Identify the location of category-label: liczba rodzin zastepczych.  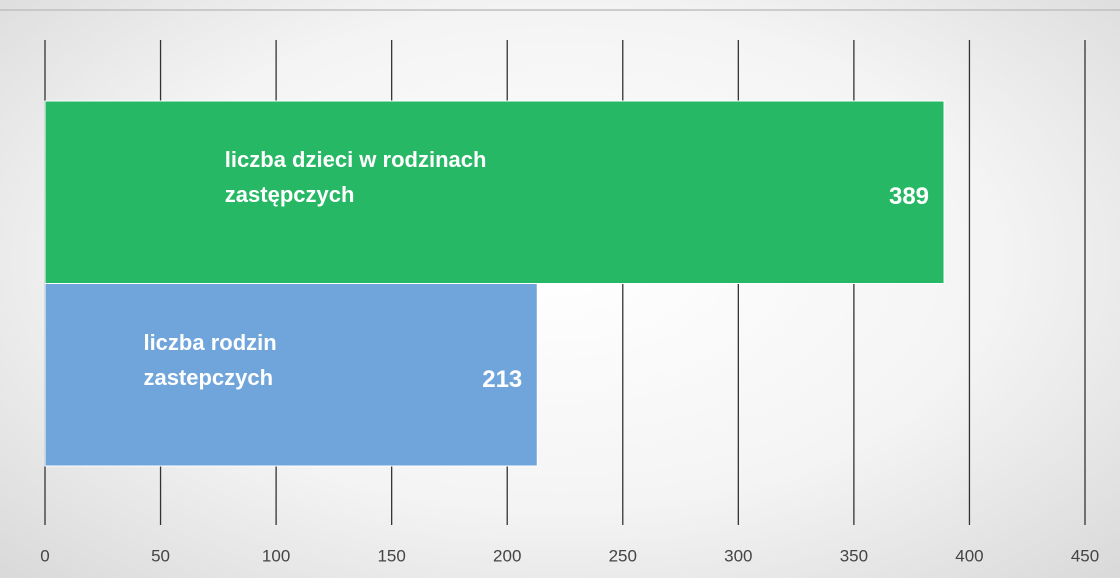
(210, 359).